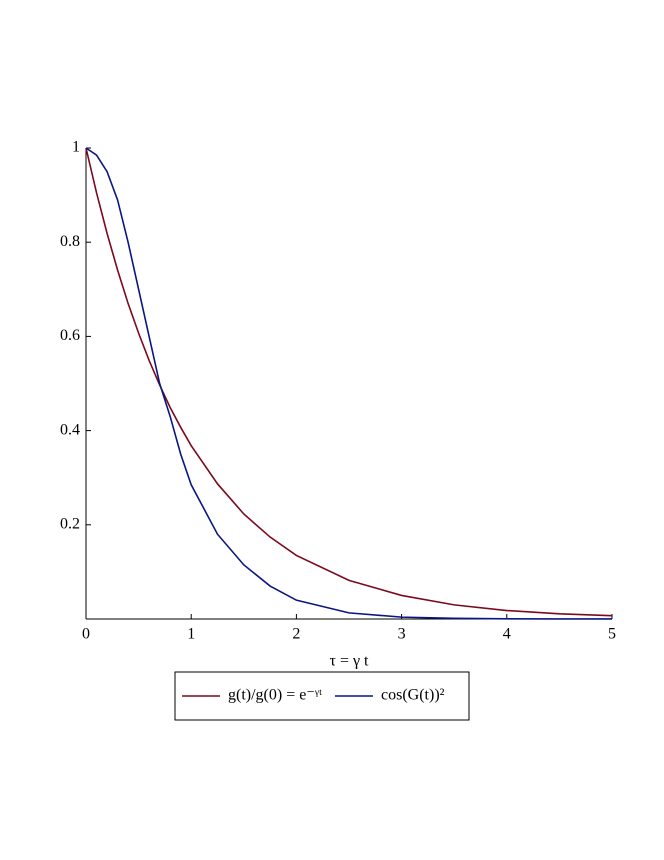  Describe the element at coordinates (275, 695) in the screenshot. I see `legend-label: g(t)/g(0) = e⁻ᵞᵗ` at that location.